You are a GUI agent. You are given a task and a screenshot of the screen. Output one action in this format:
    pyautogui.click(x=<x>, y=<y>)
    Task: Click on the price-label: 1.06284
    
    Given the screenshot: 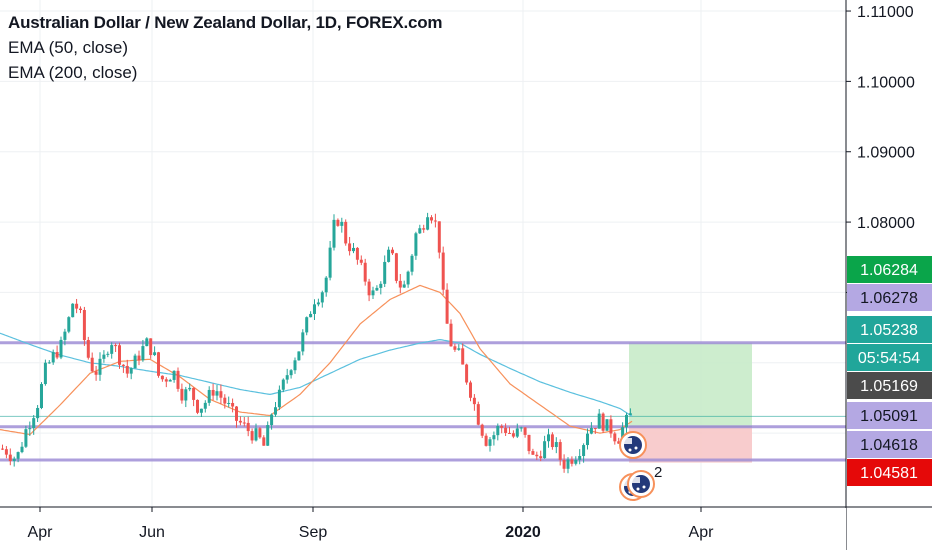 What is the action you would take?
    pyautogui.click(x=889, y=269)
    